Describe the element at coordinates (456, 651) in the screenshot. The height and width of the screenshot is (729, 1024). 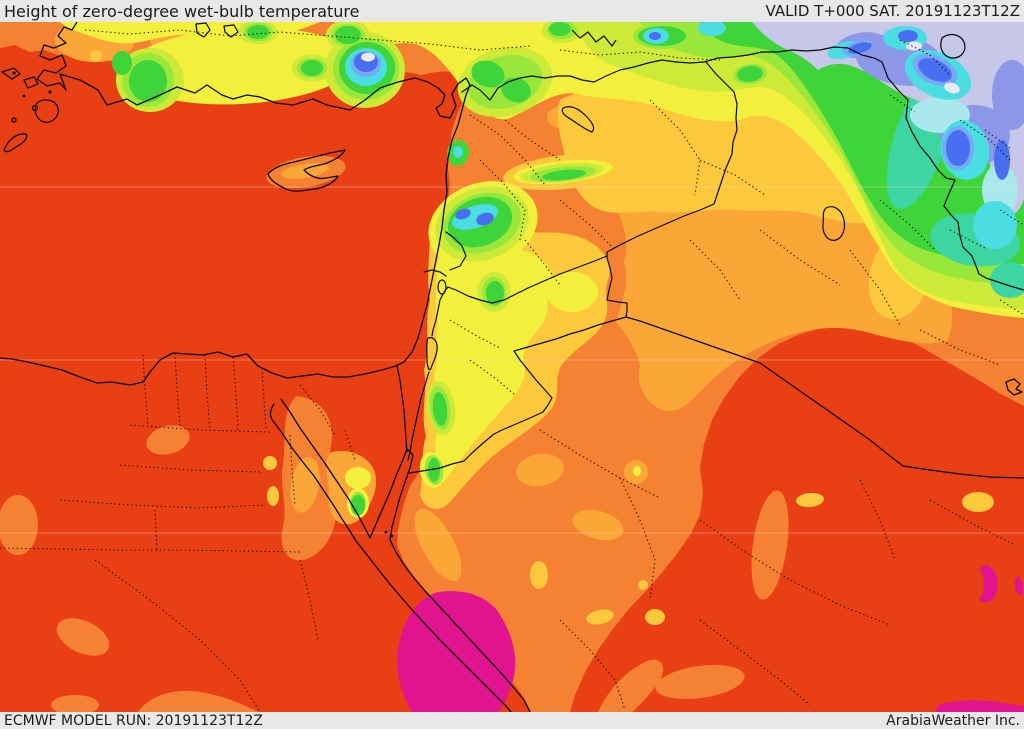
I see `contour-magenta-redsea` at that location.